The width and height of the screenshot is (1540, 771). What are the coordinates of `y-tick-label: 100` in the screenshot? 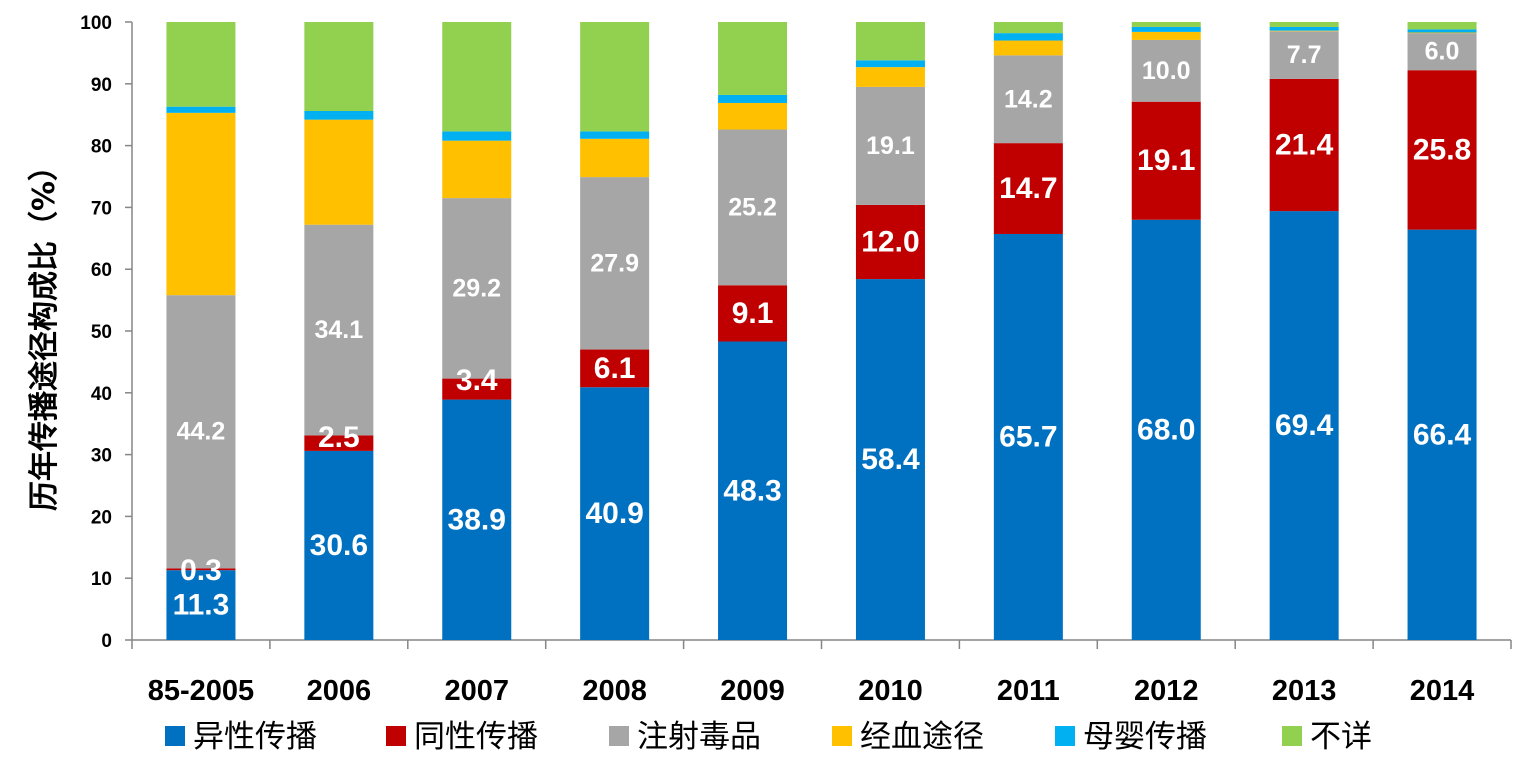 It's located at (96, 23).